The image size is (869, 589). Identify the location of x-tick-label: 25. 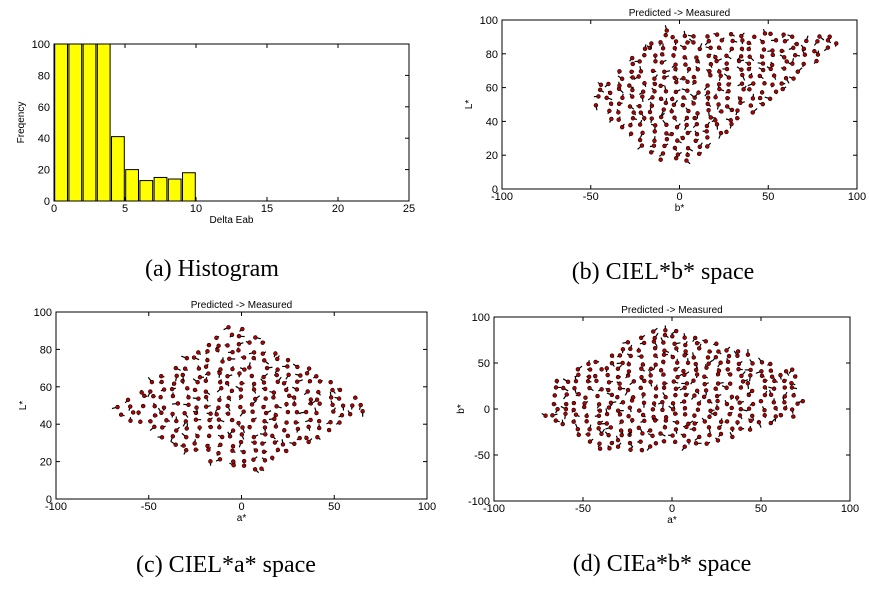
(409, 209).